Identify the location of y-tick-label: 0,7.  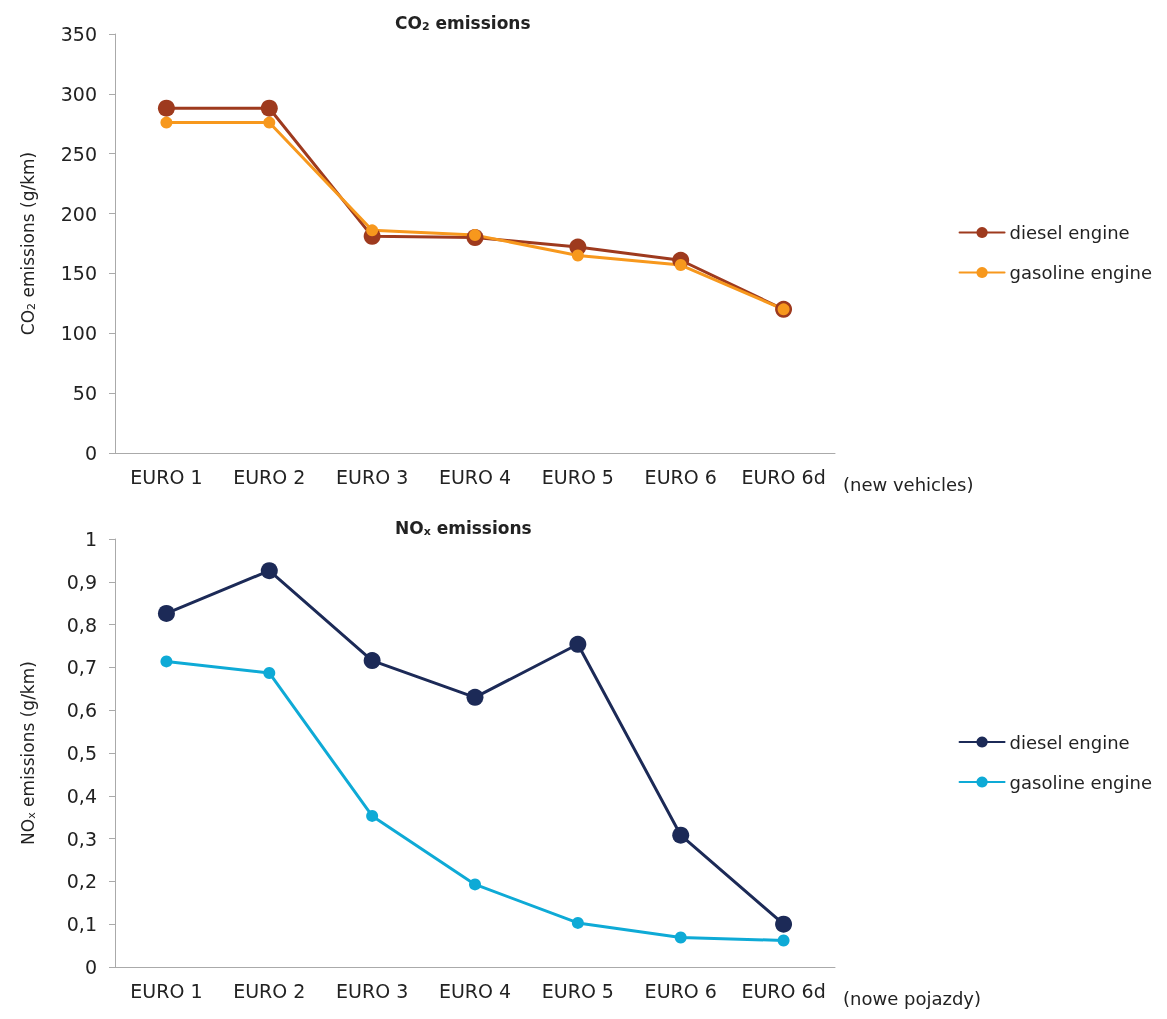
(81, 667).